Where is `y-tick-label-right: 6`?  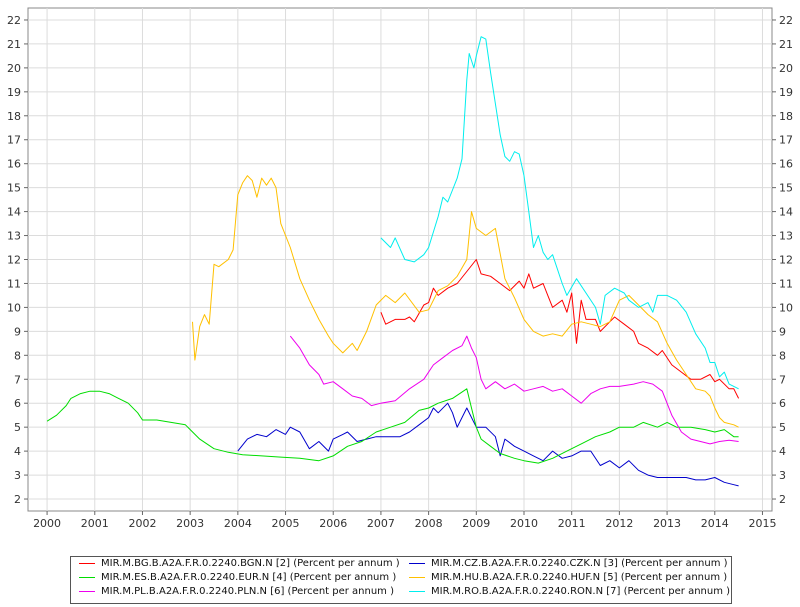
y-tick-label-right: 6 is located at coordinates (782, 403).